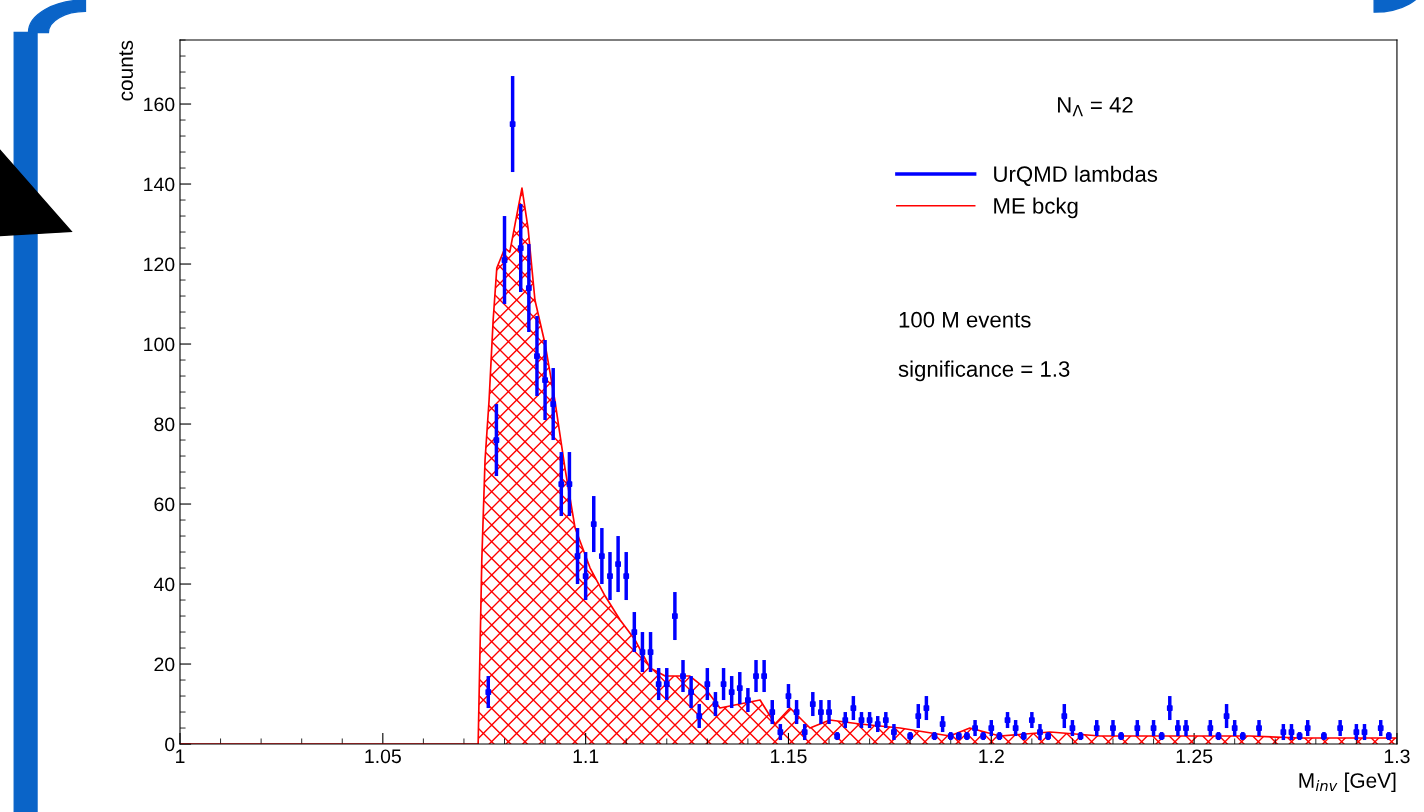 The height and width of the screenshot is (812, 1424). Describe the element at coordinates (1397, 756) in the screenshot. I see `x-tick-label: 1.3` at that location.